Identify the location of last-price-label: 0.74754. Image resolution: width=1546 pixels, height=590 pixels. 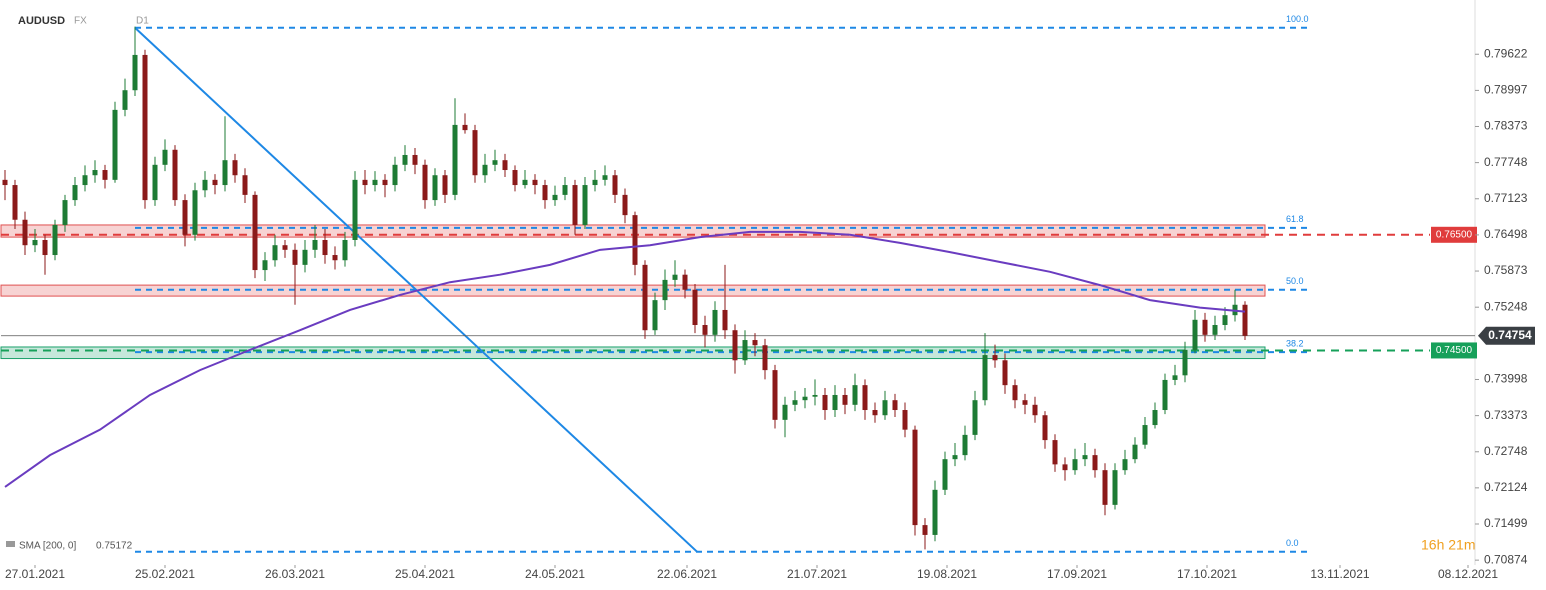
(1510, 335).